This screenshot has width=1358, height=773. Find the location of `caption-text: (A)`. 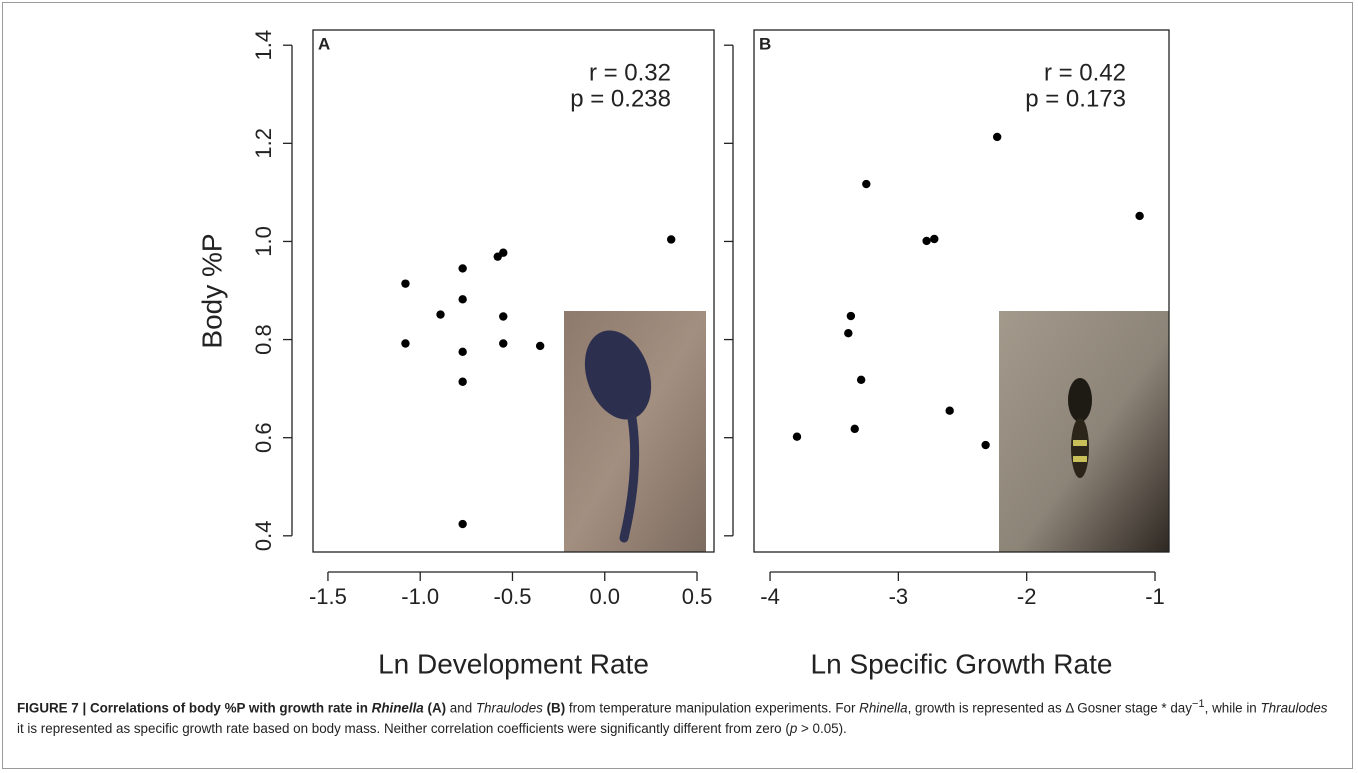

caption-text: (A) is located at coordinates (435, 708).